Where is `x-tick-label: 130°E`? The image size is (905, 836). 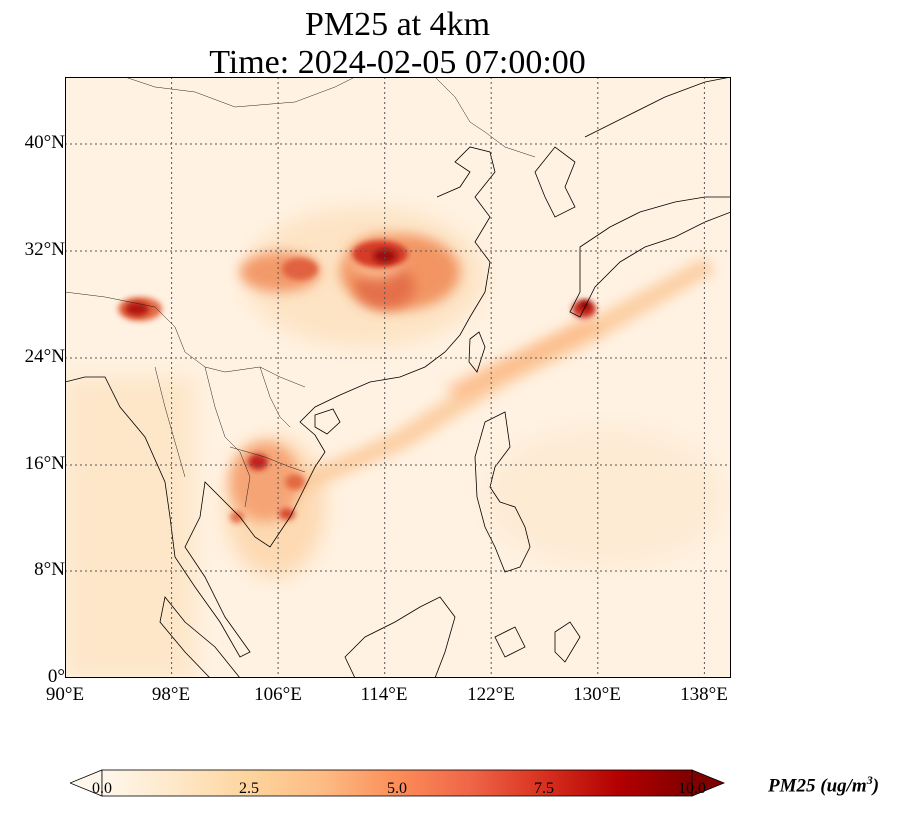
x-tick-label: 130°E is located at coordinates (597, 694).